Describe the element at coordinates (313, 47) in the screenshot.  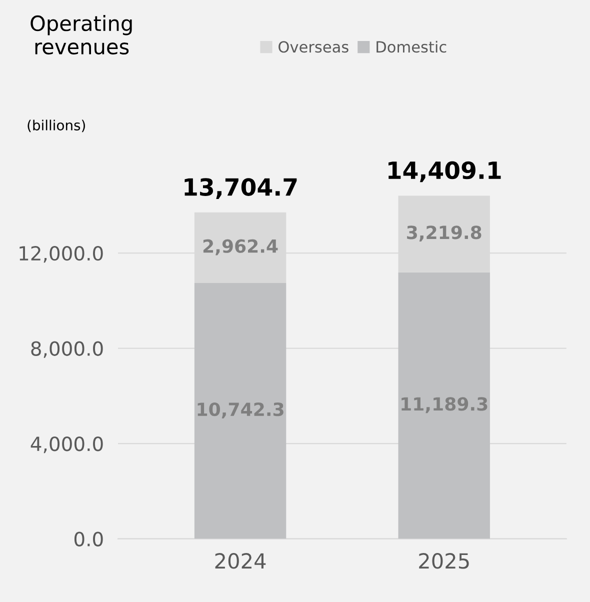
I see `legend-label: Overseas` at that location.